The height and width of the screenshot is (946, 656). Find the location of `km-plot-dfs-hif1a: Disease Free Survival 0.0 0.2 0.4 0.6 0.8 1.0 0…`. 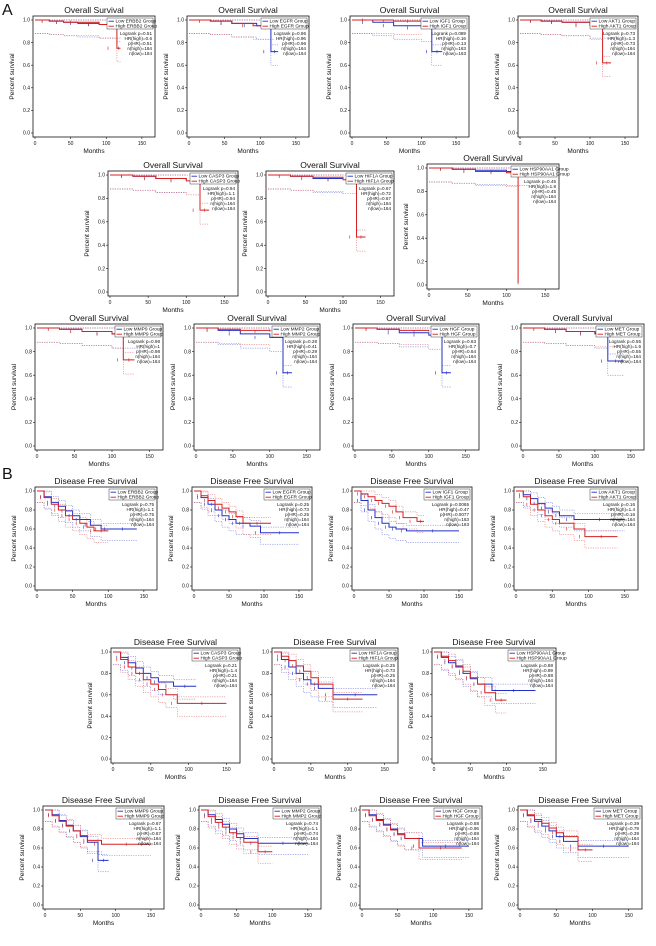

km-plot-dfs-hif1a: Disease Free Survival 0.0 0.2 0.4 0.6 0.8 1.0 0… is located at coordinates (323, 709).